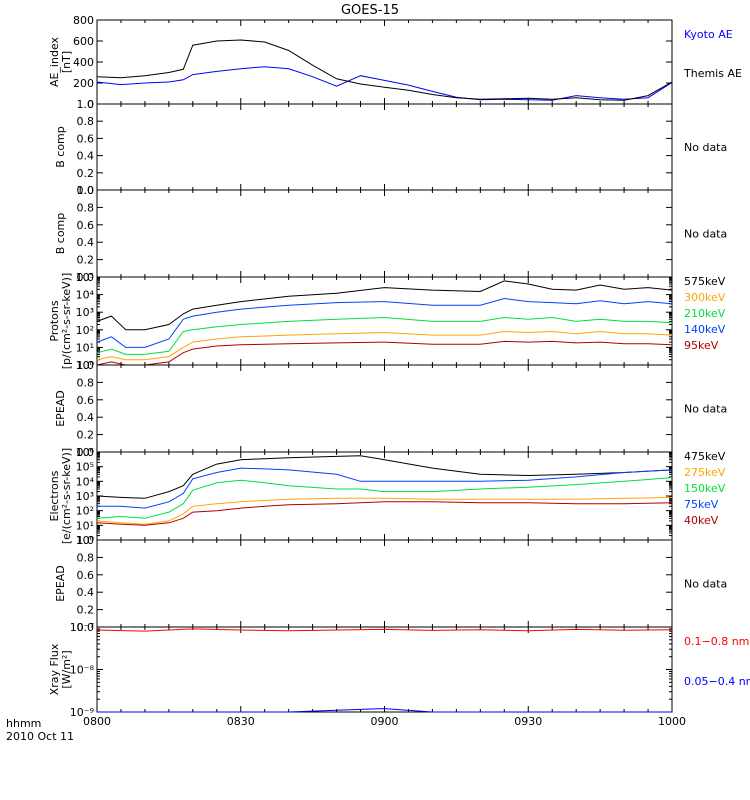 This screenshot has width=750, height=800. What do you see at coordinates (705, 472) in the screenshot?
I see `legend-entry: 275keV` at bounding box center [705, 472].